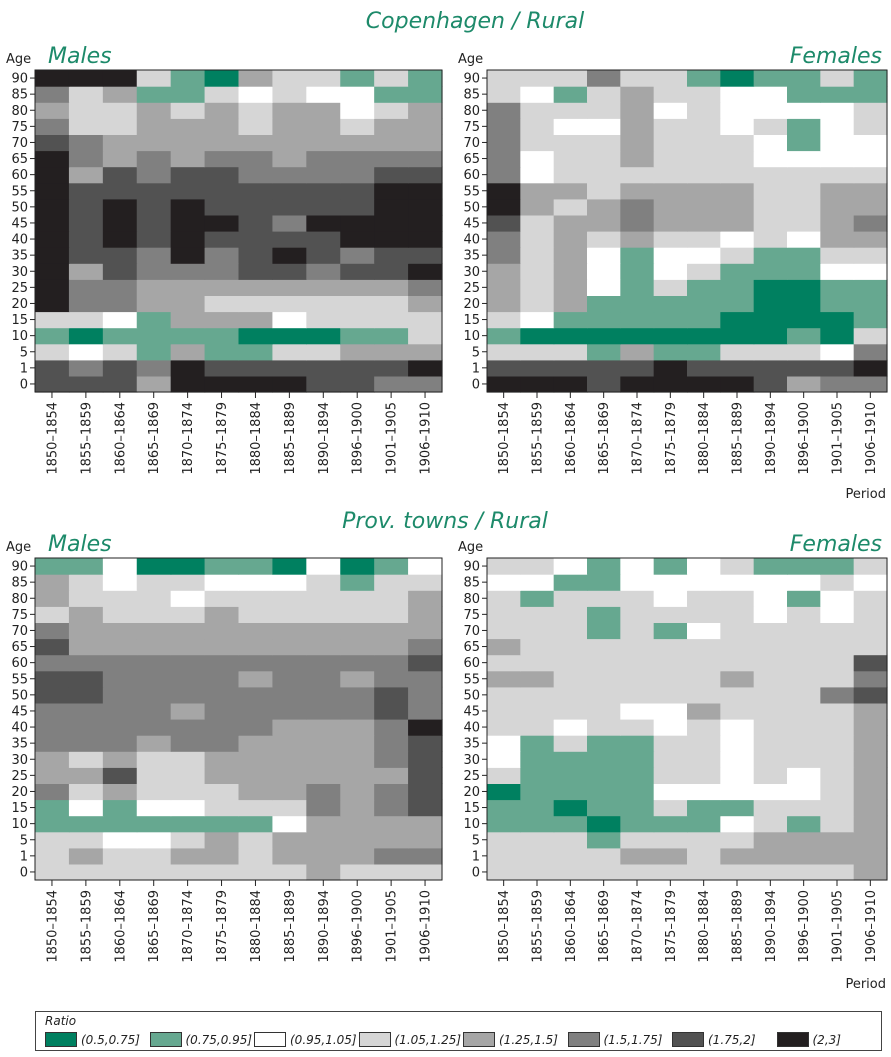  I want to click on x-tick-label: 1860–1864, so click(120, 438).